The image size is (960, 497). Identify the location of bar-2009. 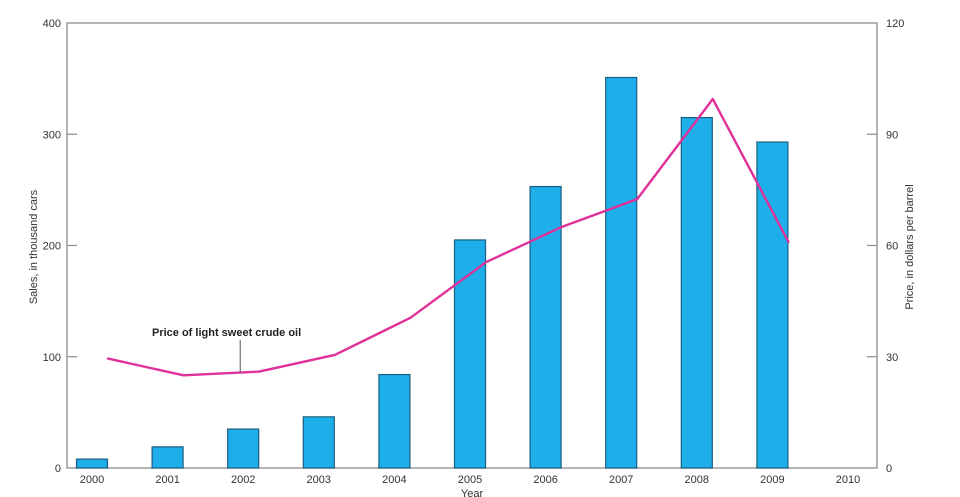
(772, 305).